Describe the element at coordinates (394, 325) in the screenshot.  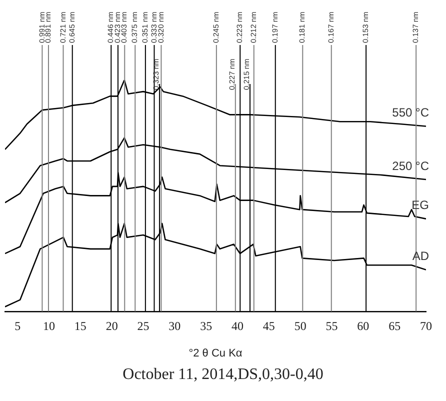
I see `x-tick-label: 65` at that location.